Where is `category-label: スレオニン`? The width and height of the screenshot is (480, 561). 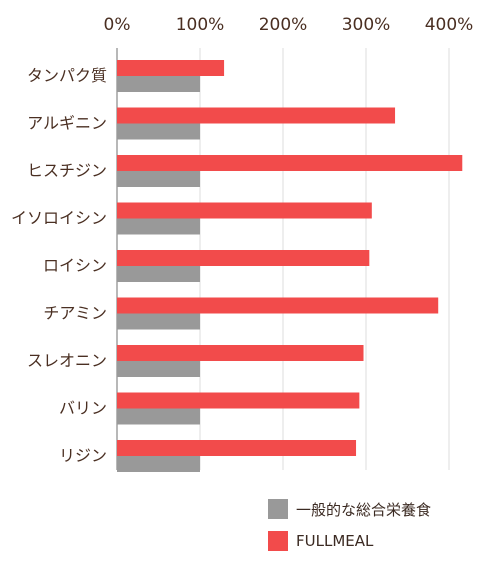
category-label: スレオニン is located at coordinates (67, 360).